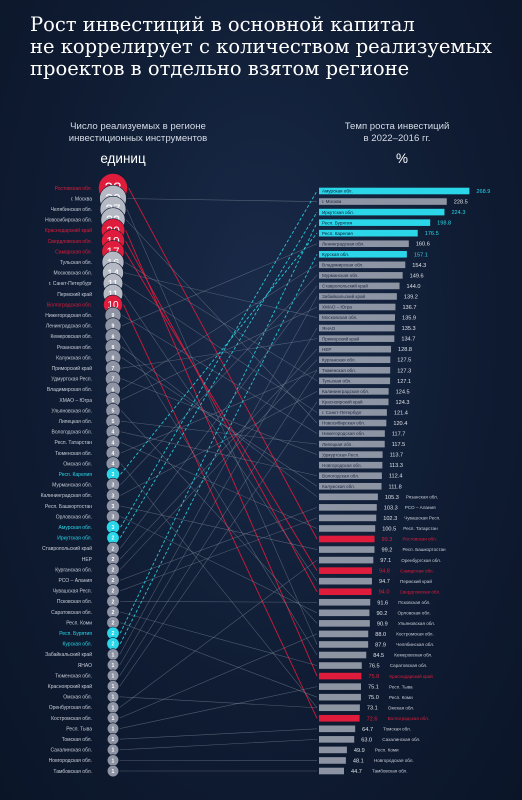  What do you see at coordinates (432, 234) in the screenshot?
I see `right-value-label: 176.5` at bounding box center [432, 234].